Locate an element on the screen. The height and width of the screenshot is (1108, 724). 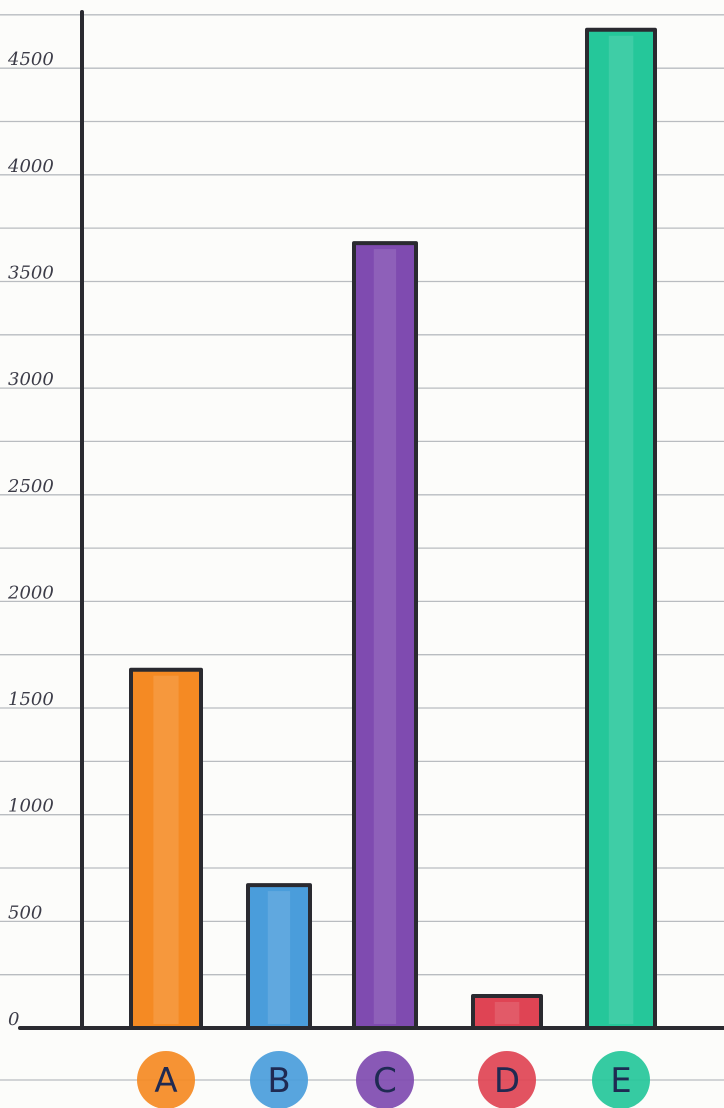
x-tick-A: A is located at coordinates (166, 1079).